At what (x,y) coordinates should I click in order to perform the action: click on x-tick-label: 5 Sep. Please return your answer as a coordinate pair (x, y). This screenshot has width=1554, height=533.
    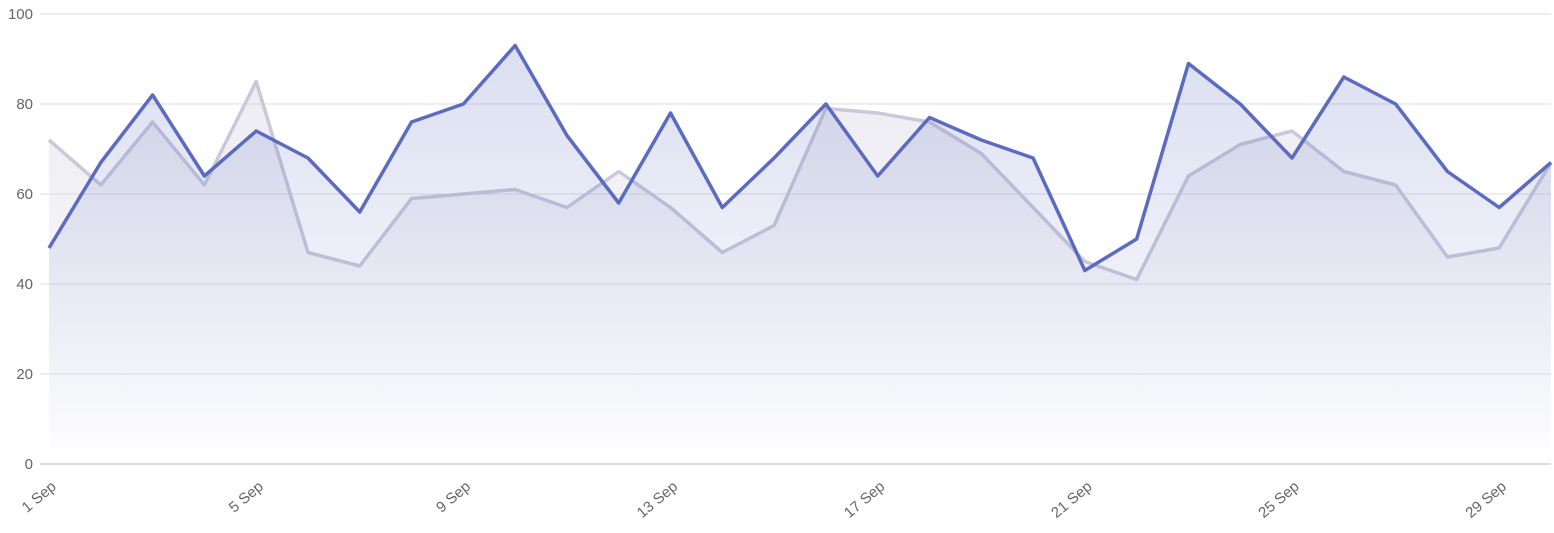
    Looking at the image, I should click on (246, 497).